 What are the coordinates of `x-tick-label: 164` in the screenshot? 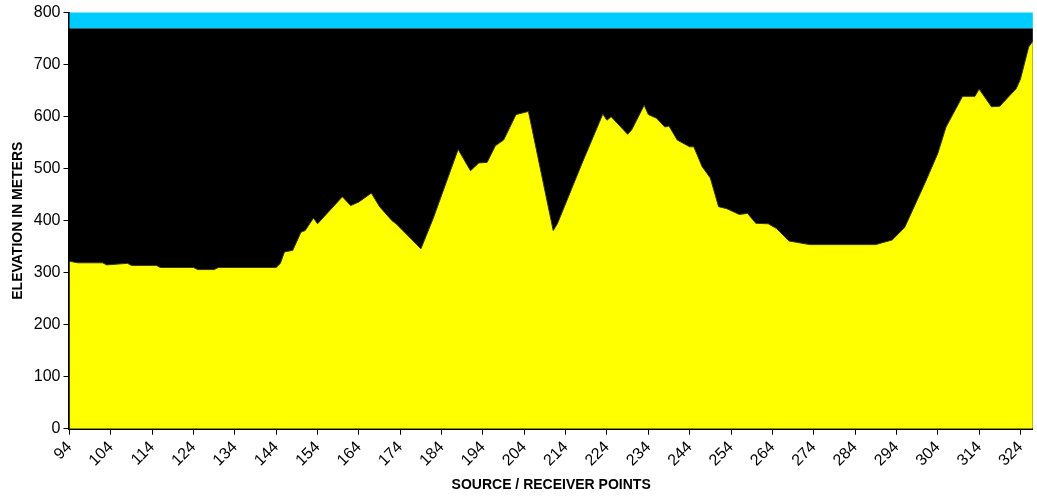 It's located at (349, 453).